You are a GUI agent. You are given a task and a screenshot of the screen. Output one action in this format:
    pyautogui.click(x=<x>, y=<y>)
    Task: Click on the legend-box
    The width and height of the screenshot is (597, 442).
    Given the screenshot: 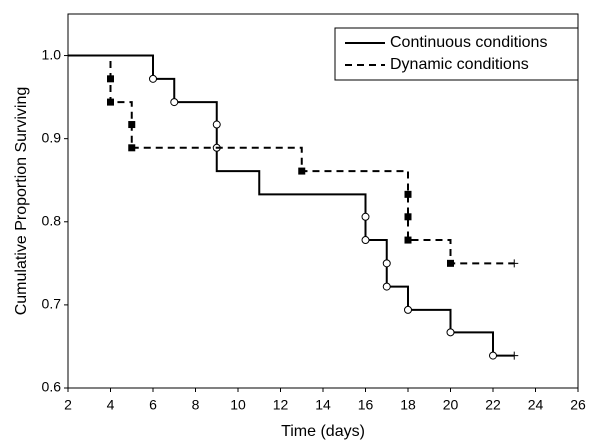 What is the action you would take?
    pyautogui.click(x=456, y=54)
    